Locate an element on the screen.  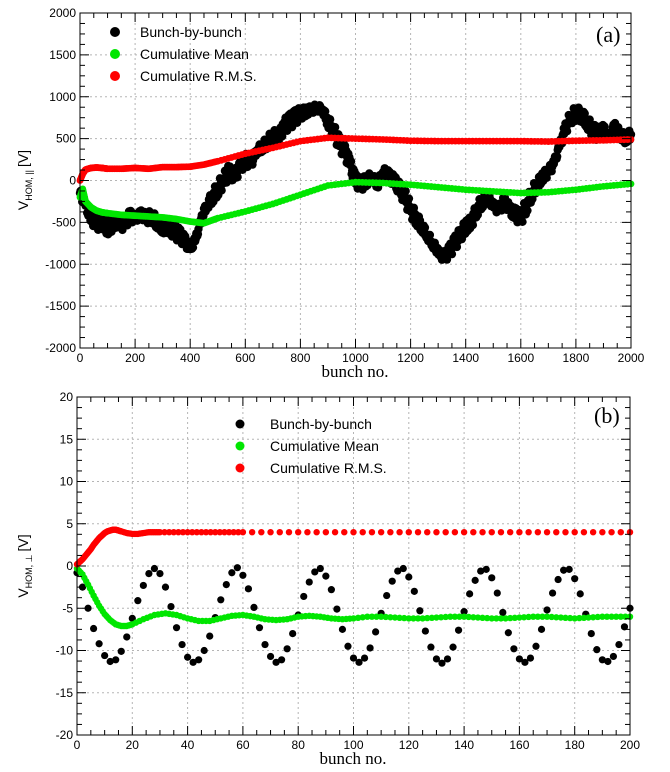
panel-a-ylabel-unit: [V] is located at coordinates (23, 158).